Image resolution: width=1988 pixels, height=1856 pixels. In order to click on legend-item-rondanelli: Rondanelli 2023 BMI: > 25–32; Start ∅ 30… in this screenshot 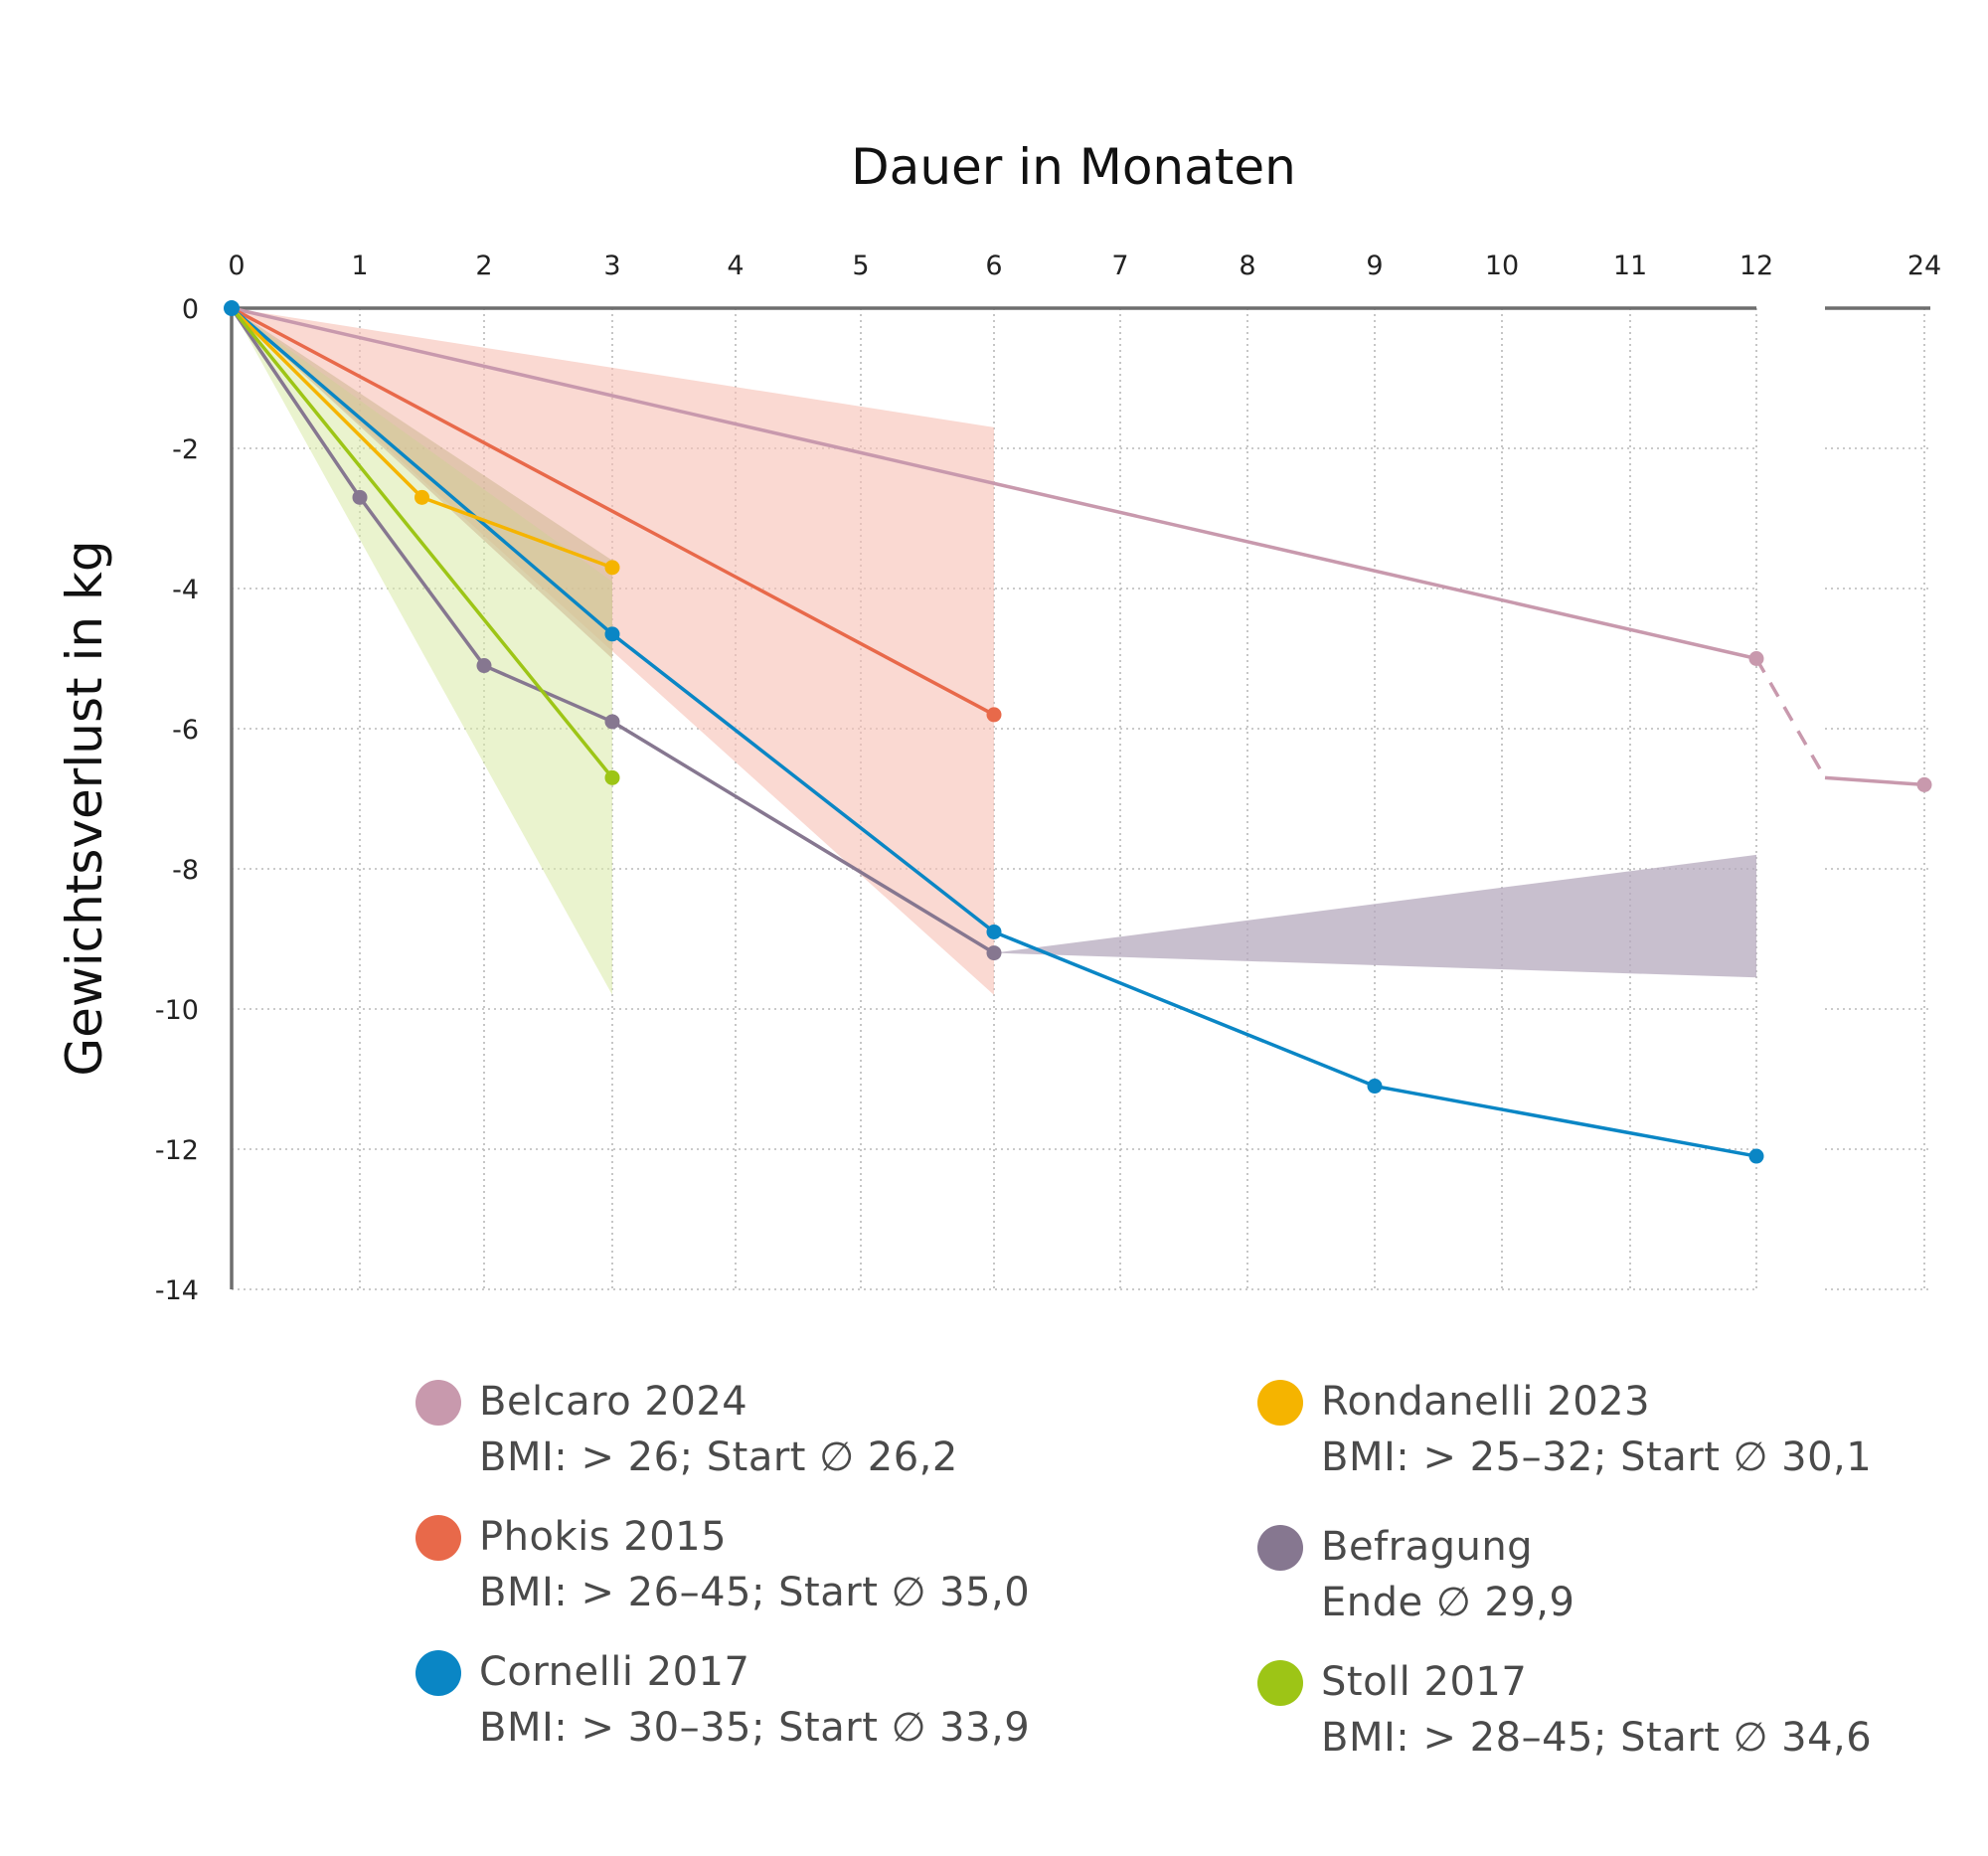, I will do `click(1564, 1429)`.